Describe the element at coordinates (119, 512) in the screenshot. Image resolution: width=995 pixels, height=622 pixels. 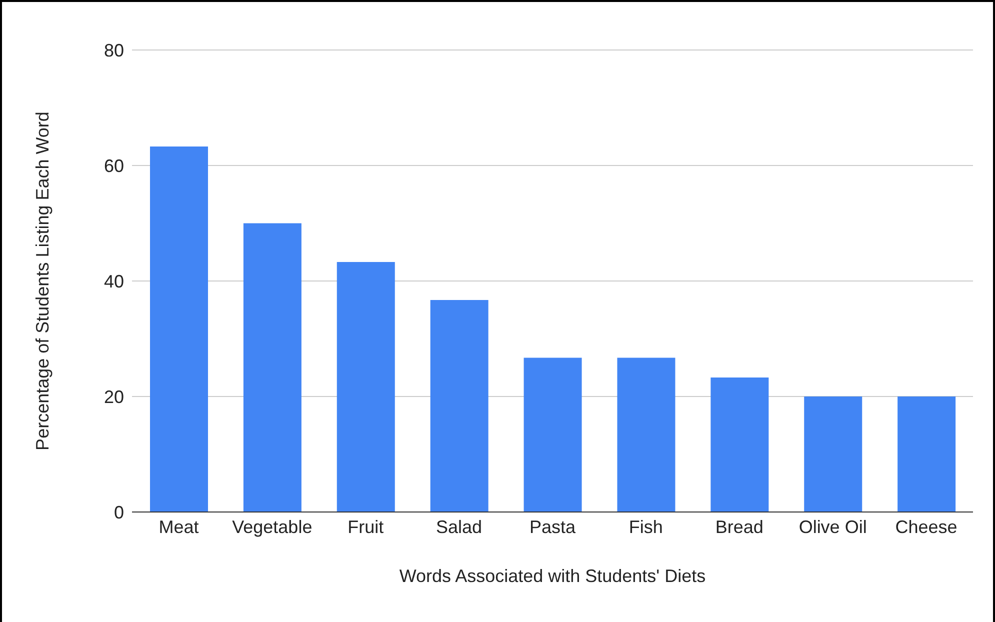
I see `y-tick-label: 0` at that location.